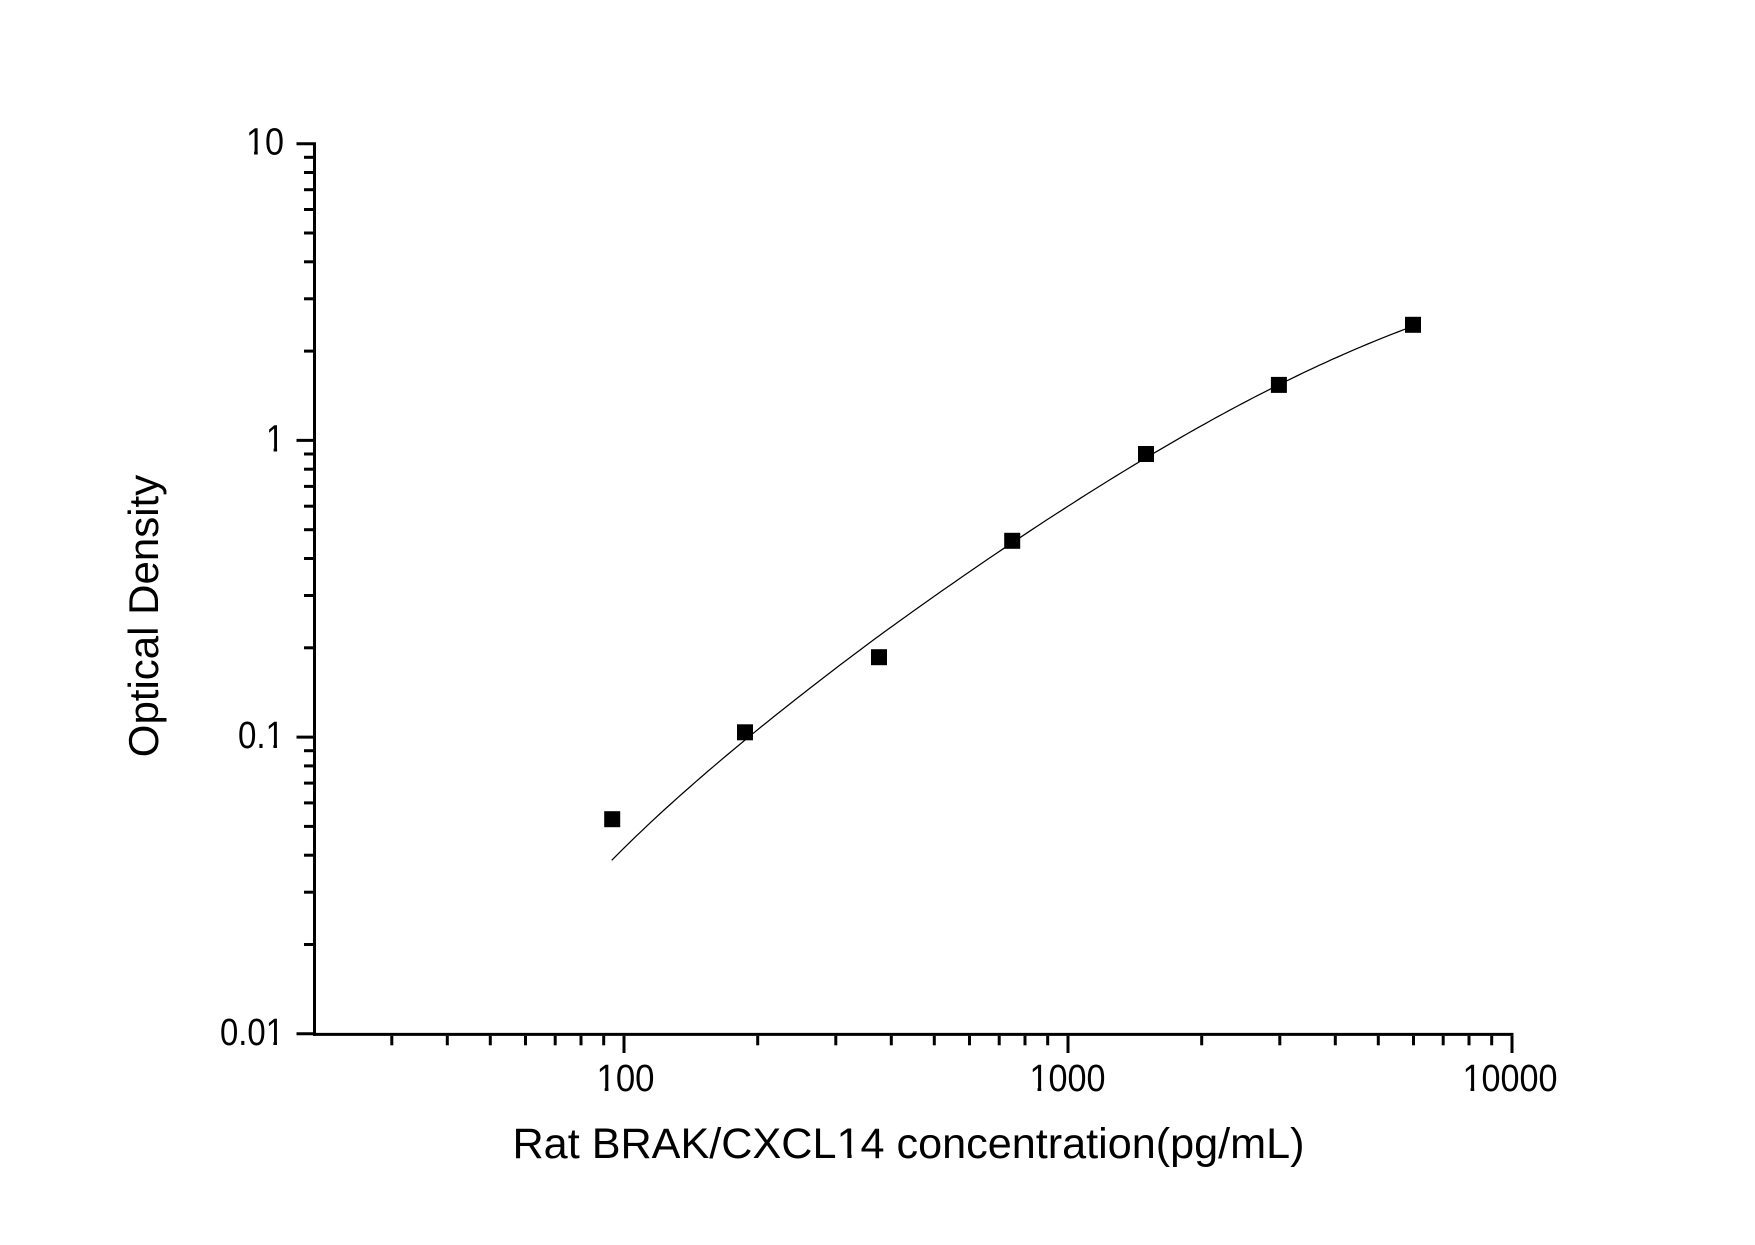 This screenshot has height=1245, width=1755. Describe the element at coordinates (143, 616) in the screenshot. I see `svg-text: Optical Density` at that location.